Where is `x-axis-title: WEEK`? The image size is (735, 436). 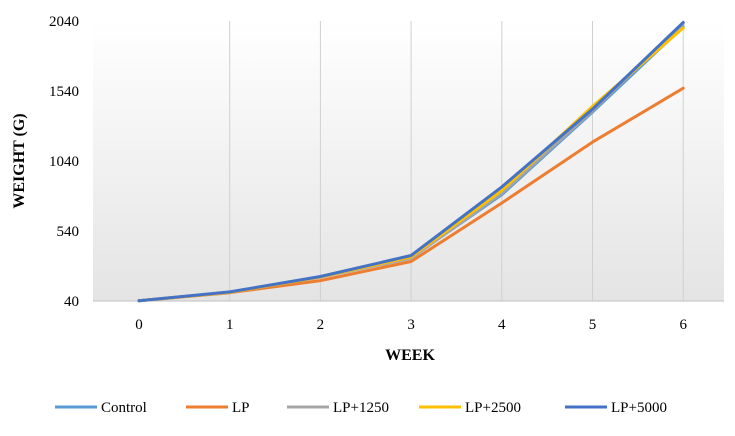
x-axis-title: WEEK is located at coordinates (410, 355).